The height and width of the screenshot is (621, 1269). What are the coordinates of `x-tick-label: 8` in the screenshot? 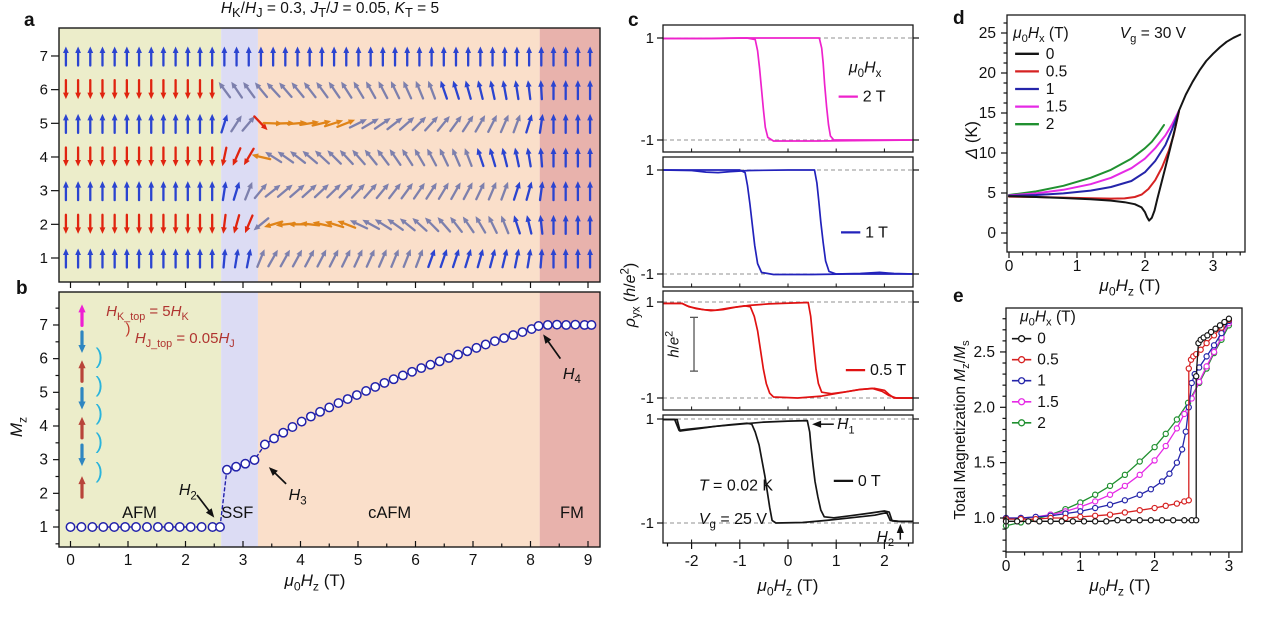 It's located at (530, 560).